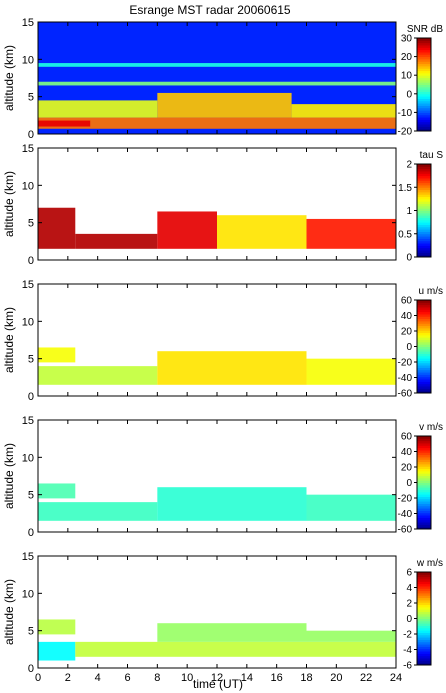 This screenshot has height=693, width=446. Describe the element at coordinates (217, 678) in the screenshot. I see `x-tick-label: 12` at that location.